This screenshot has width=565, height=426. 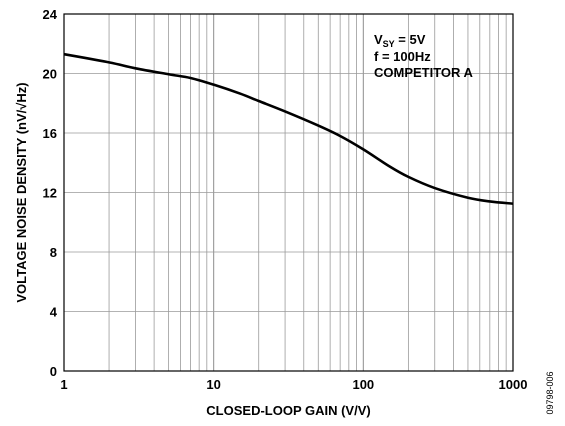 What do you see at coordinates (550, 392) in the screenshot?
I see `figure-id: 09798-006` at bounding box center [550, 392].